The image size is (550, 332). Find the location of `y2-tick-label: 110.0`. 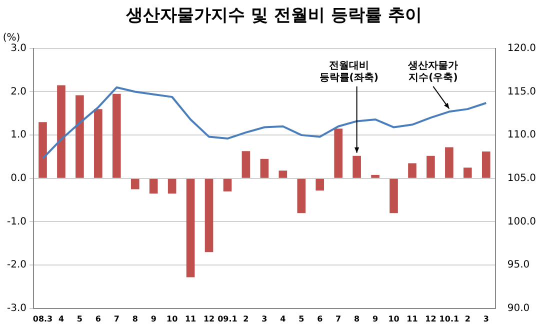

y2-tick-label: 110.0 is located at coordinates (521, 135).